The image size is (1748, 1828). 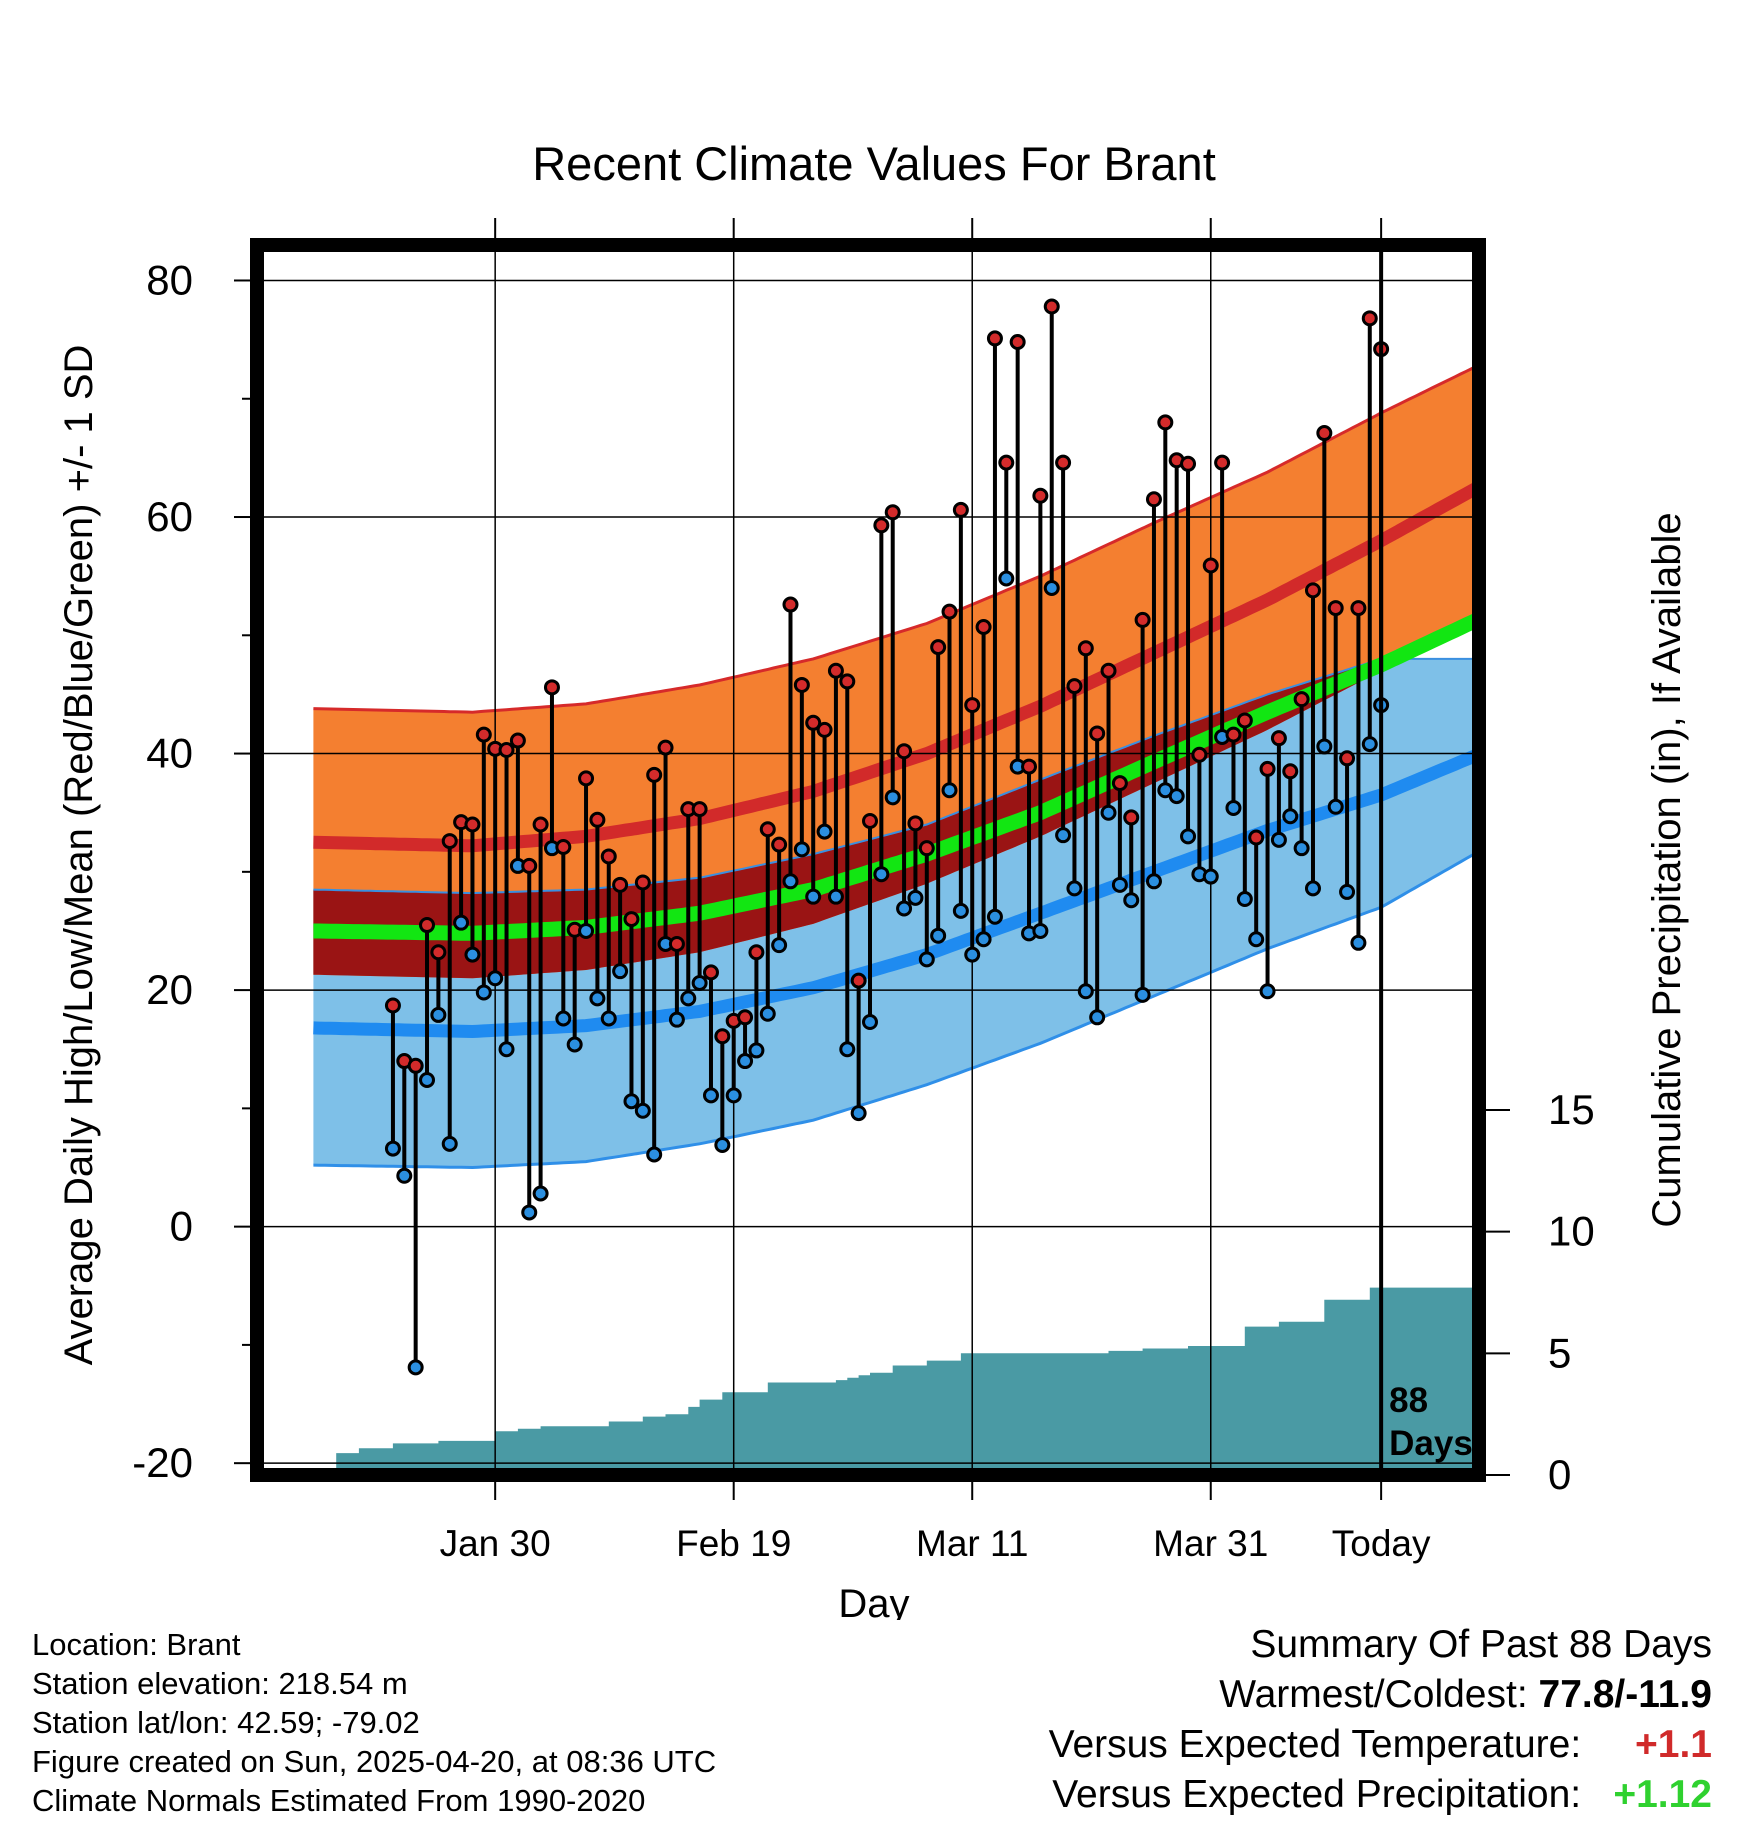 What do you see at coordinates (1408, 1400) in the screenshot?
I see `today-days-count: 88` at bounding box center [1408, 1400].